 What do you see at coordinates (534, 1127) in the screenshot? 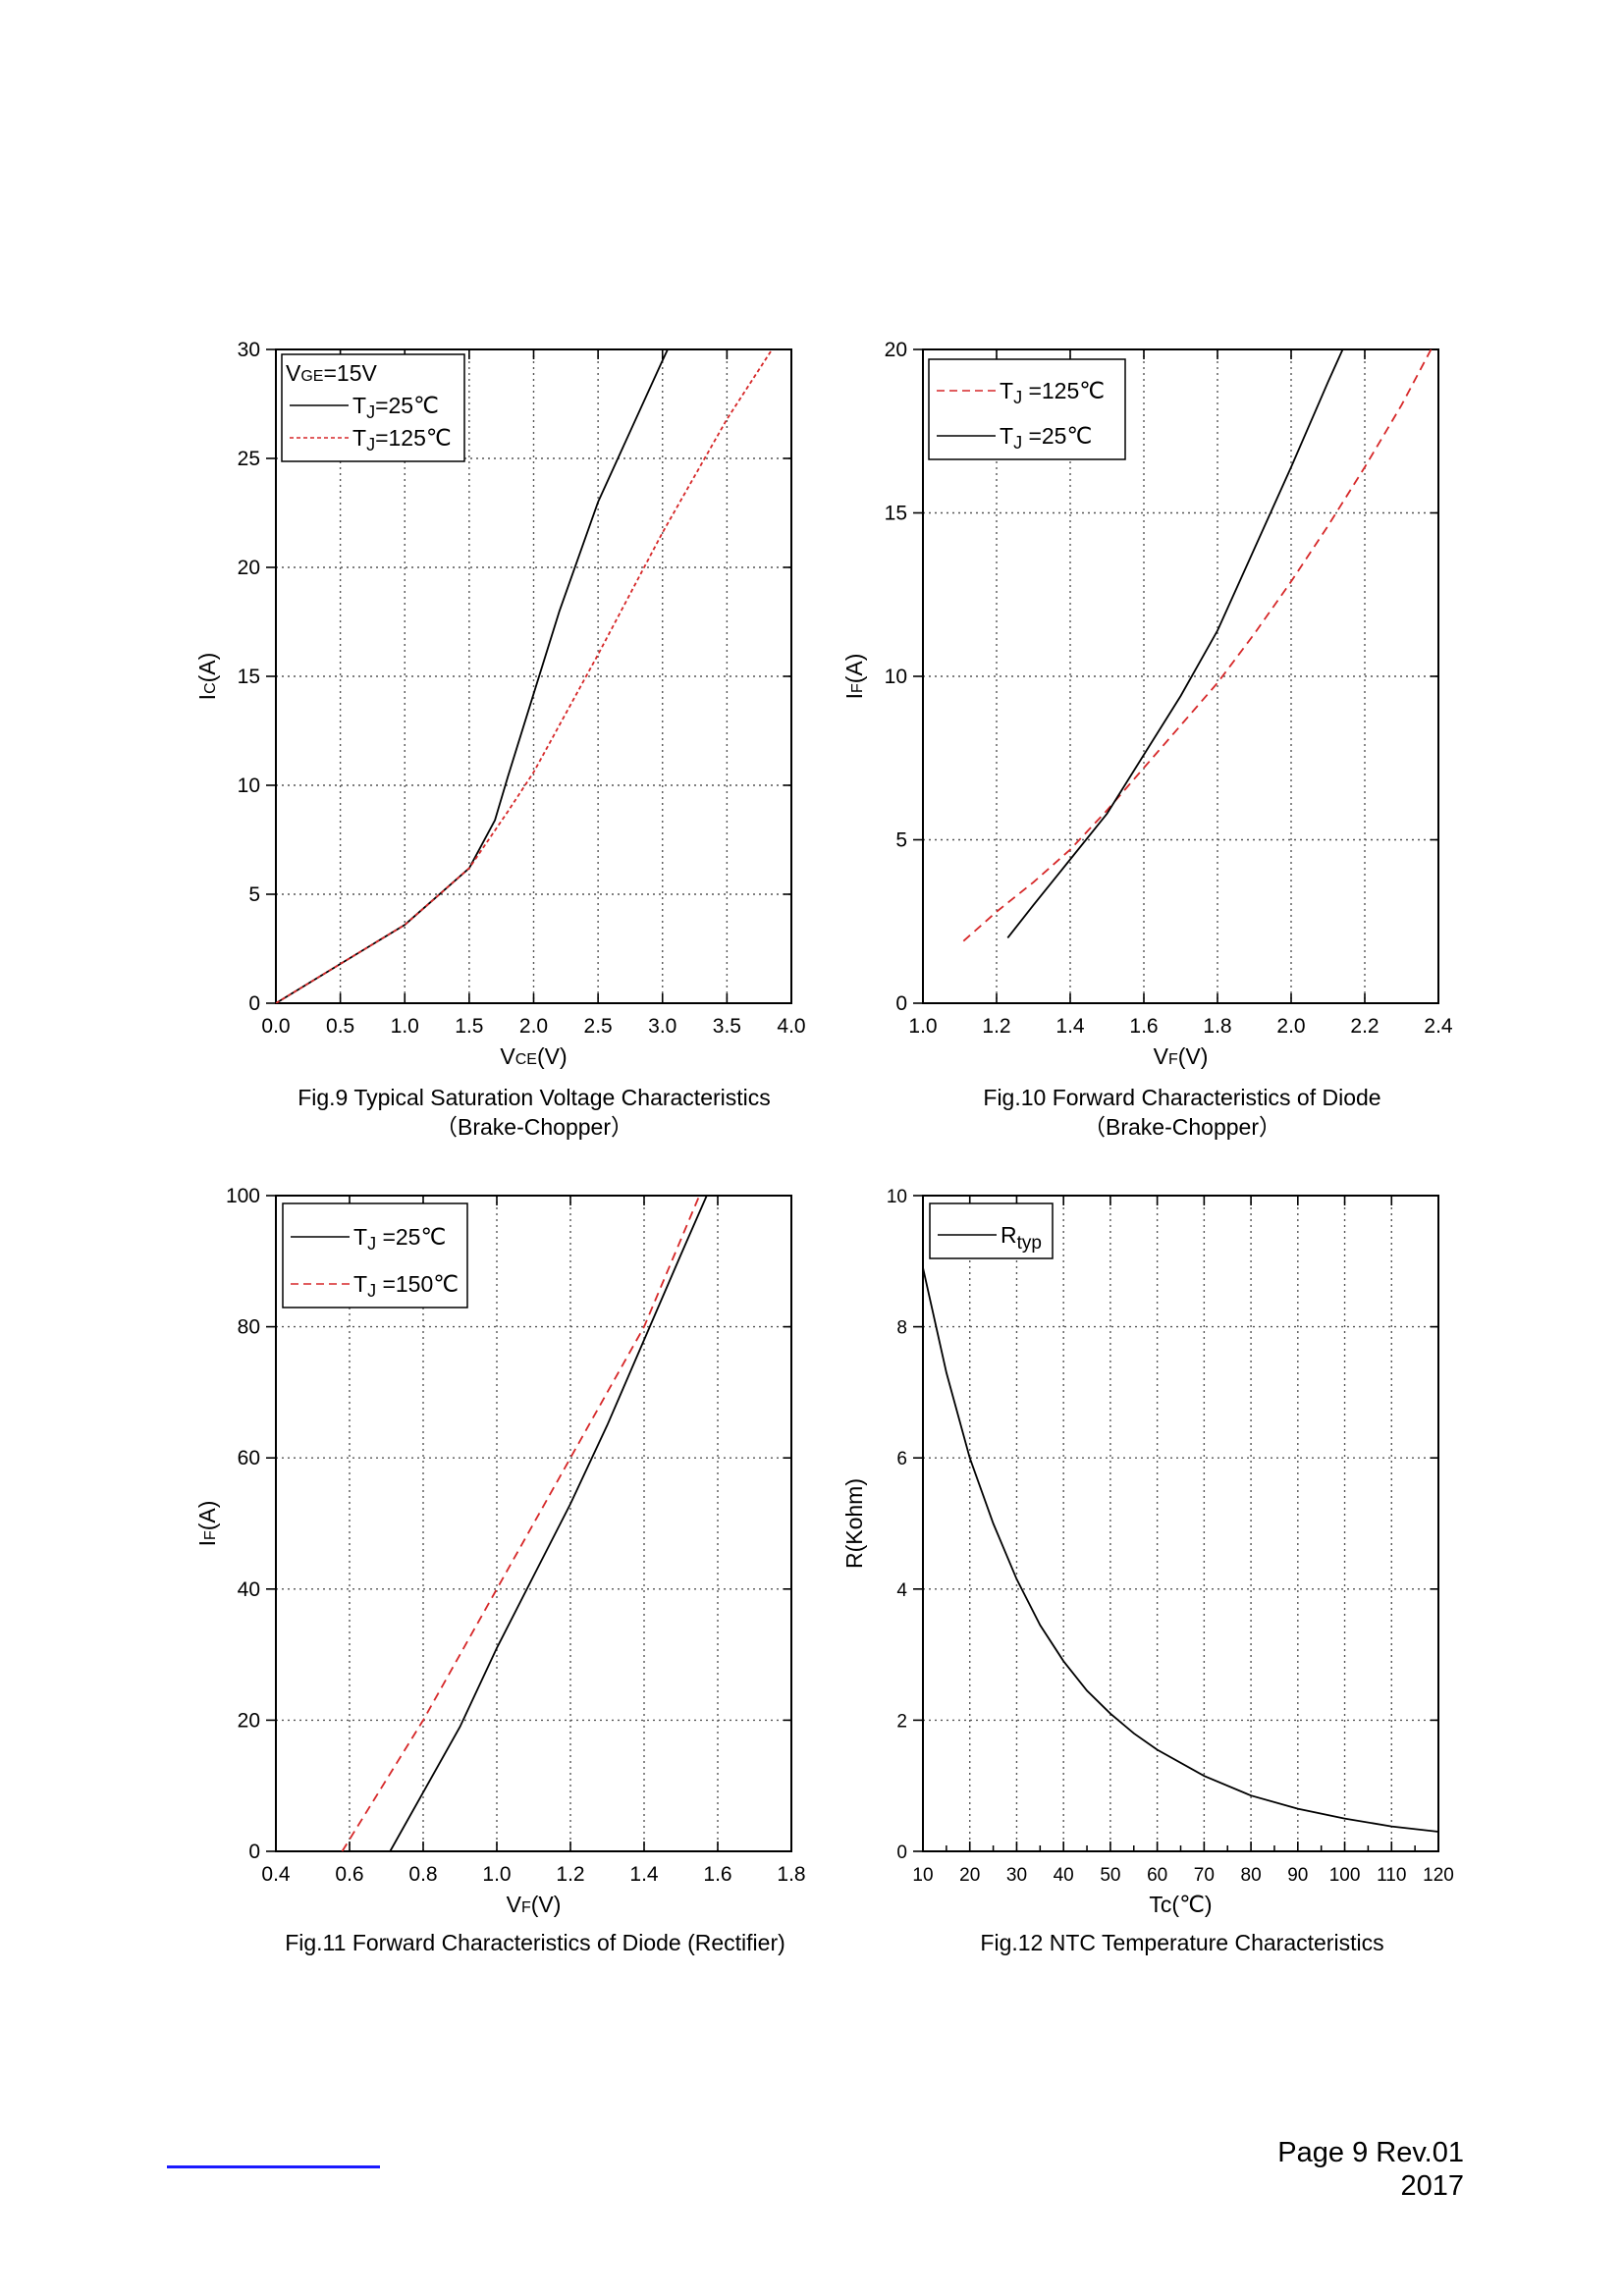
I see `fig9-subtitle: （Brake-Chopper）` at bounding box center [534, 1127].